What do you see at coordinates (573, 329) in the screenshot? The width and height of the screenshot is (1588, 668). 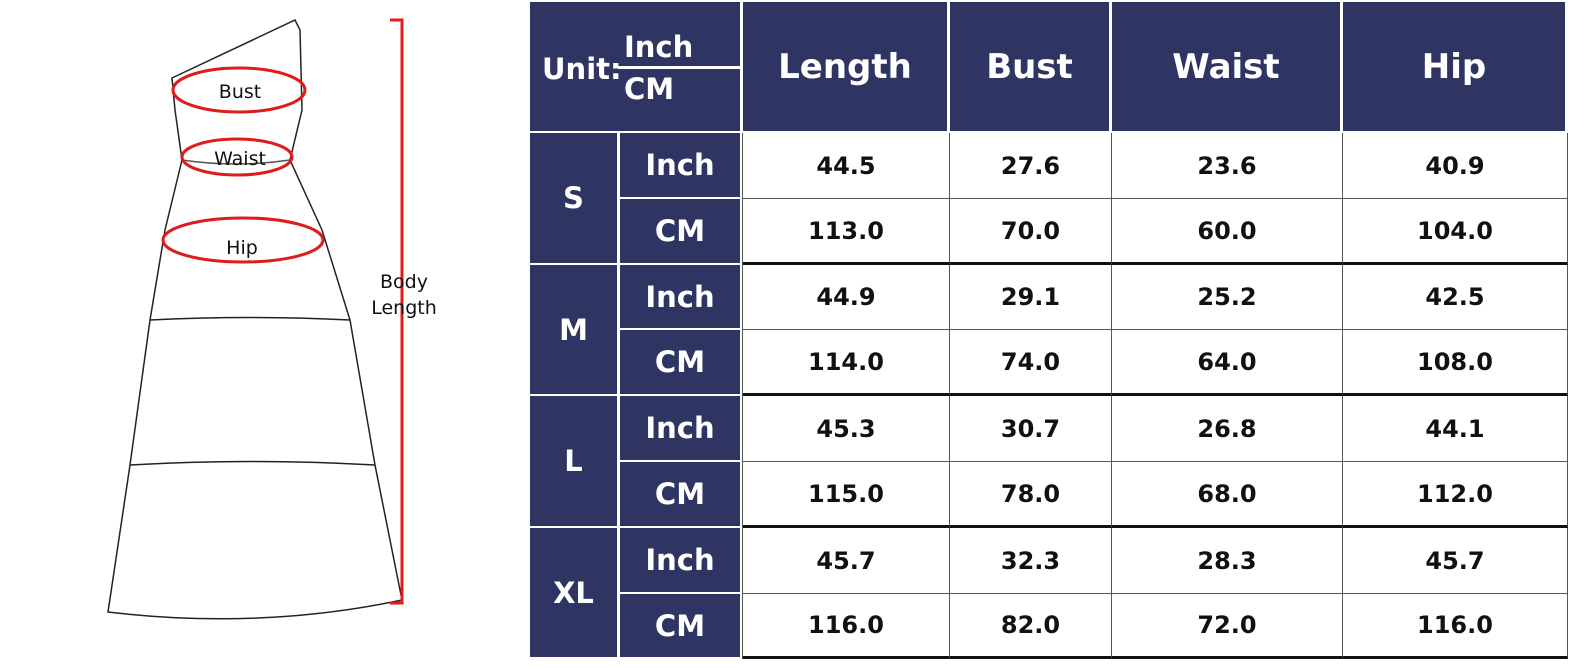 I see `size-label-m: M` at bounding box center [573, 329].